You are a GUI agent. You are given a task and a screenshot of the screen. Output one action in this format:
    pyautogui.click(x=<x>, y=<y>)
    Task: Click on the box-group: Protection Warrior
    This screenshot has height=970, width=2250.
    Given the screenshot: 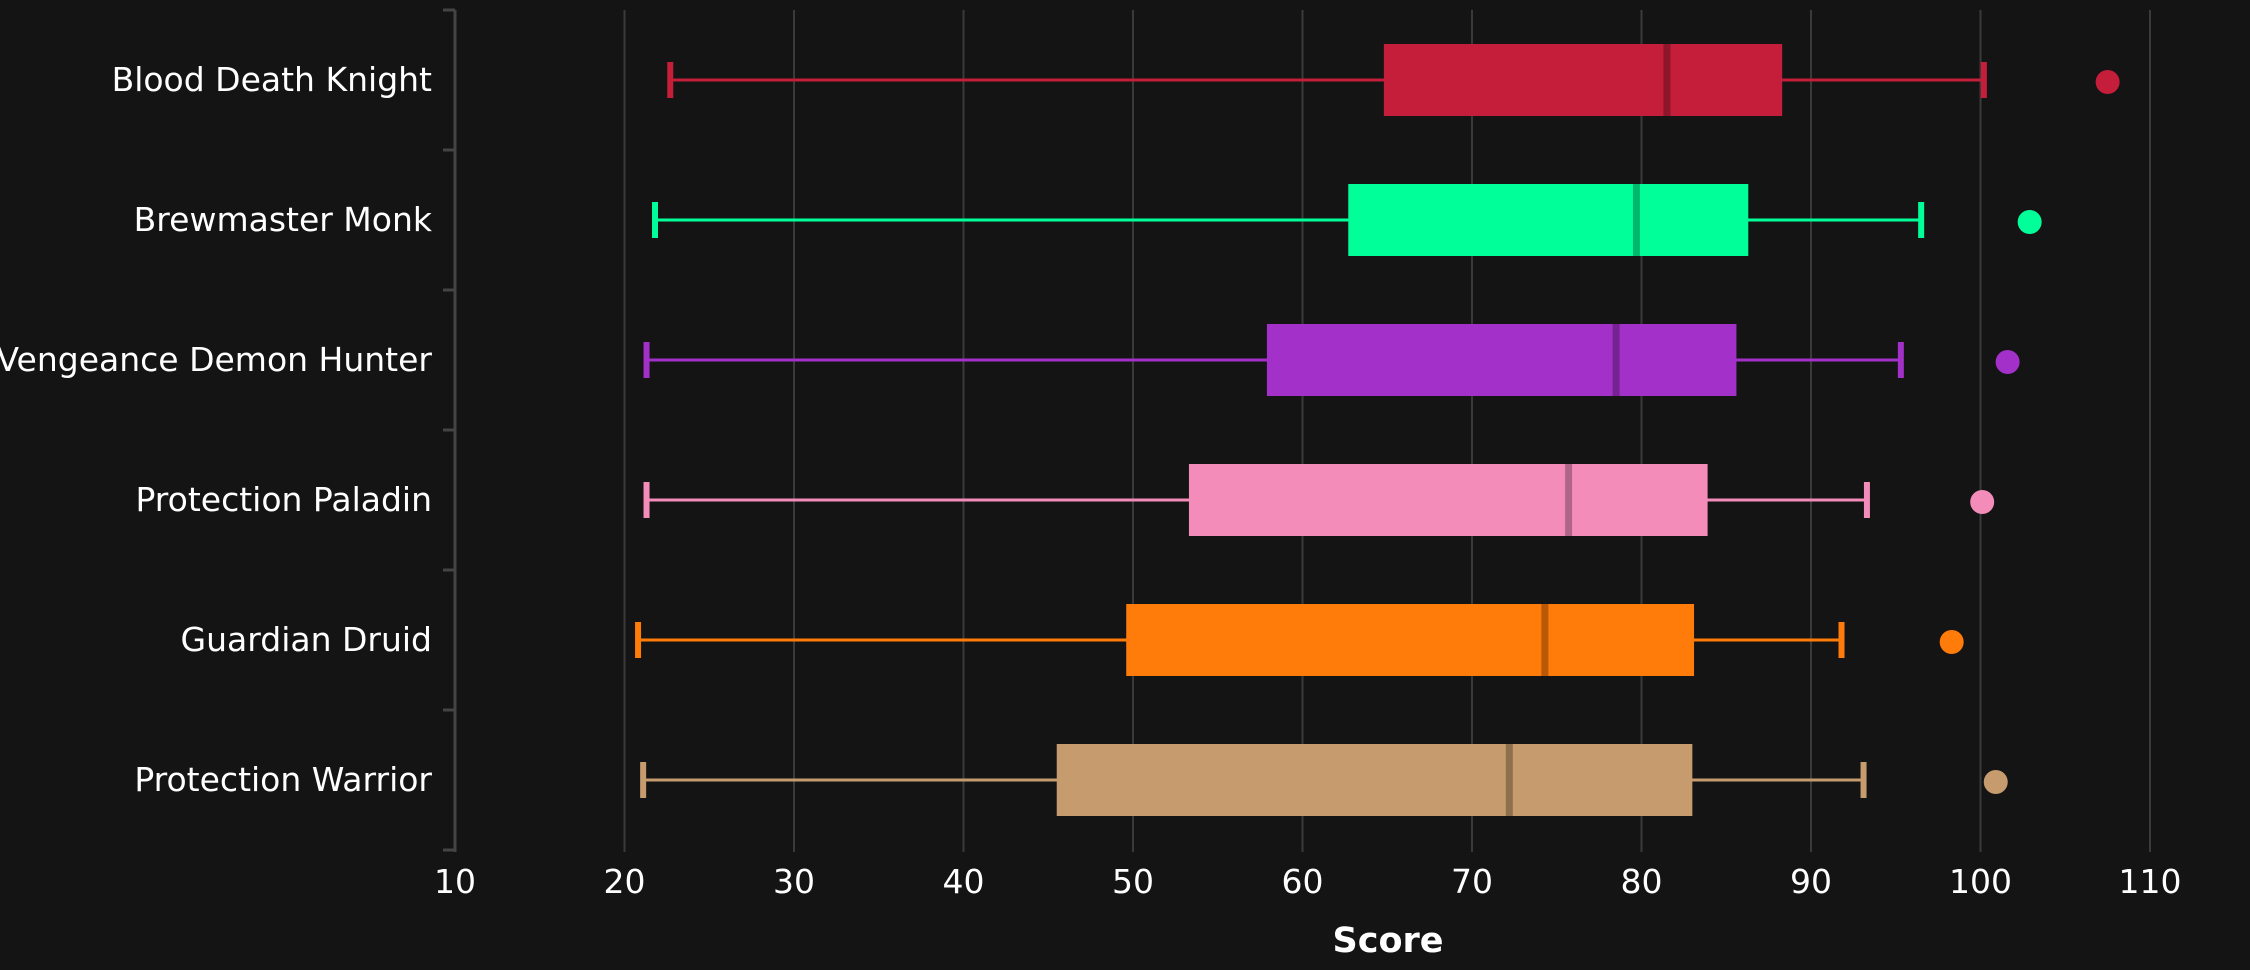 What is the action you would take?
    pyautogui.click(x=1071, y=780)
    